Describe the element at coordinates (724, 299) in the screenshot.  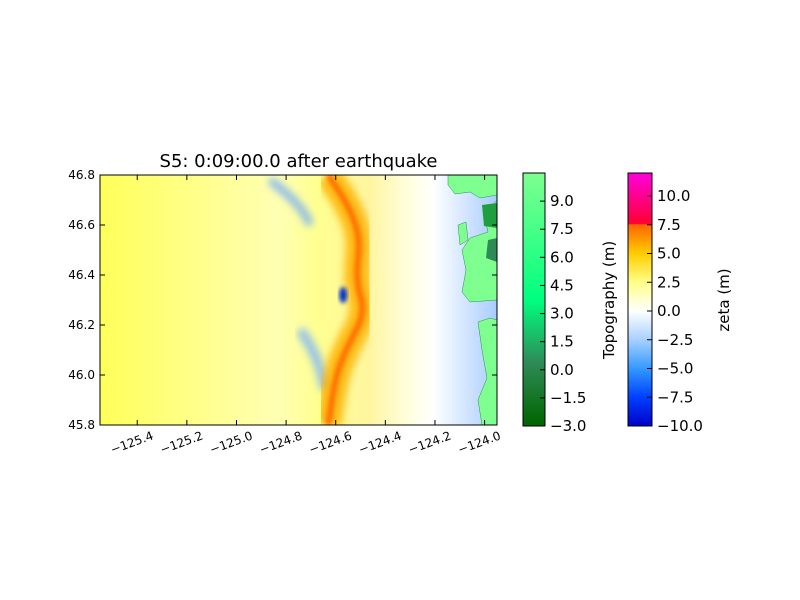
I see `zeta-colorbar-label: zeta (m)` at that location.